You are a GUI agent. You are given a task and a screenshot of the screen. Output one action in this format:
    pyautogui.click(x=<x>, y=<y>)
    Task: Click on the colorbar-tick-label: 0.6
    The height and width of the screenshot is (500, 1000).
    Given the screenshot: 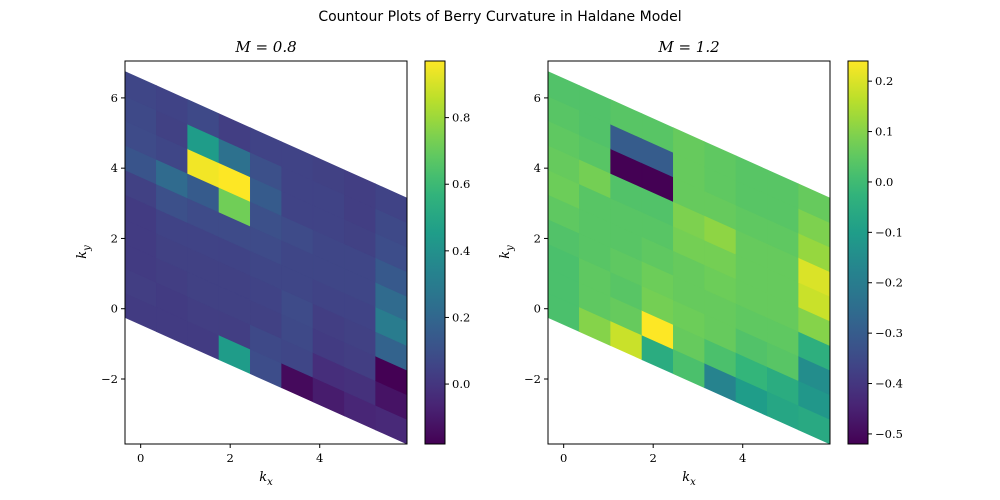 What is the action you would take?
    pyautogui.click(x=461, y=184)
    